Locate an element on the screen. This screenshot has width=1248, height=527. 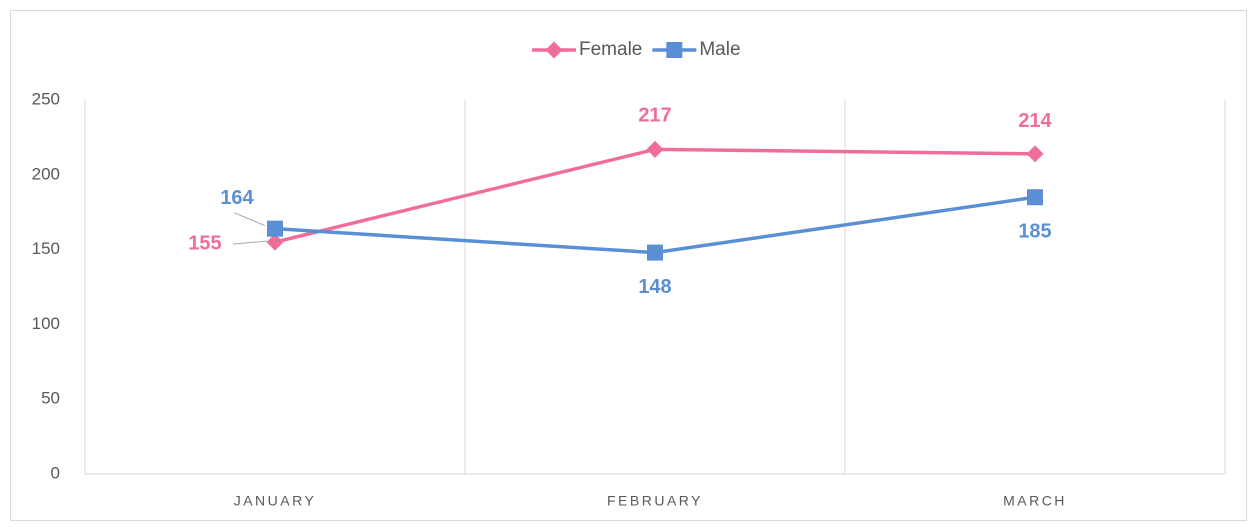
y-tick-label: 0 is located at coordinates (55, 472).